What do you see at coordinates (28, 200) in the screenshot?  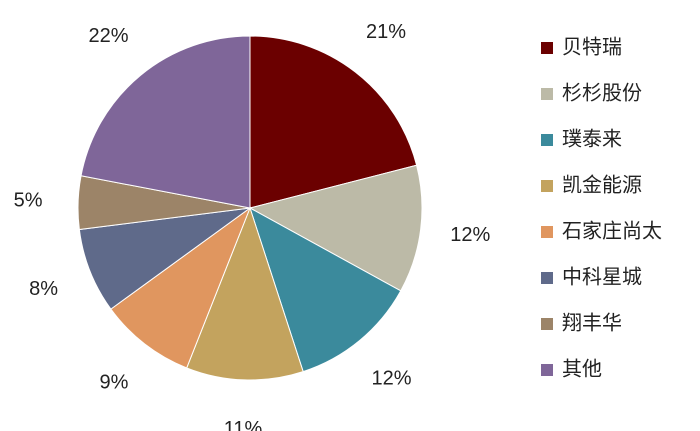 I see `data-label: 5%` at bounding box center [28, 200].